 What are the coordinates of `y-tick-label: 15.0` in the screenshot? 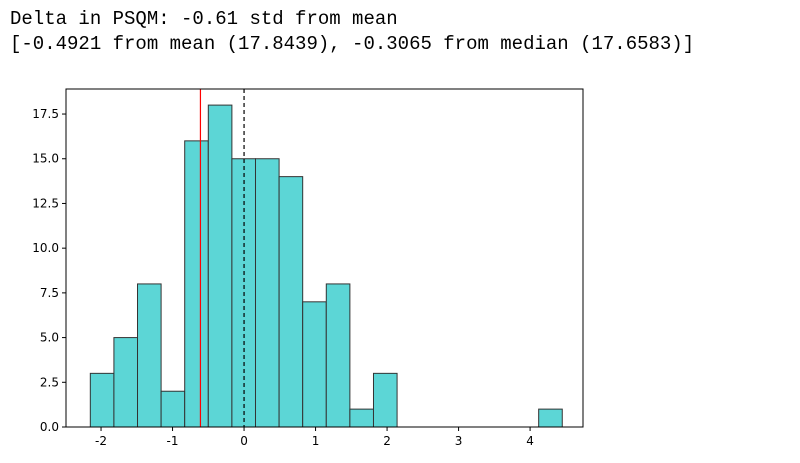 It's located at (45, 159).